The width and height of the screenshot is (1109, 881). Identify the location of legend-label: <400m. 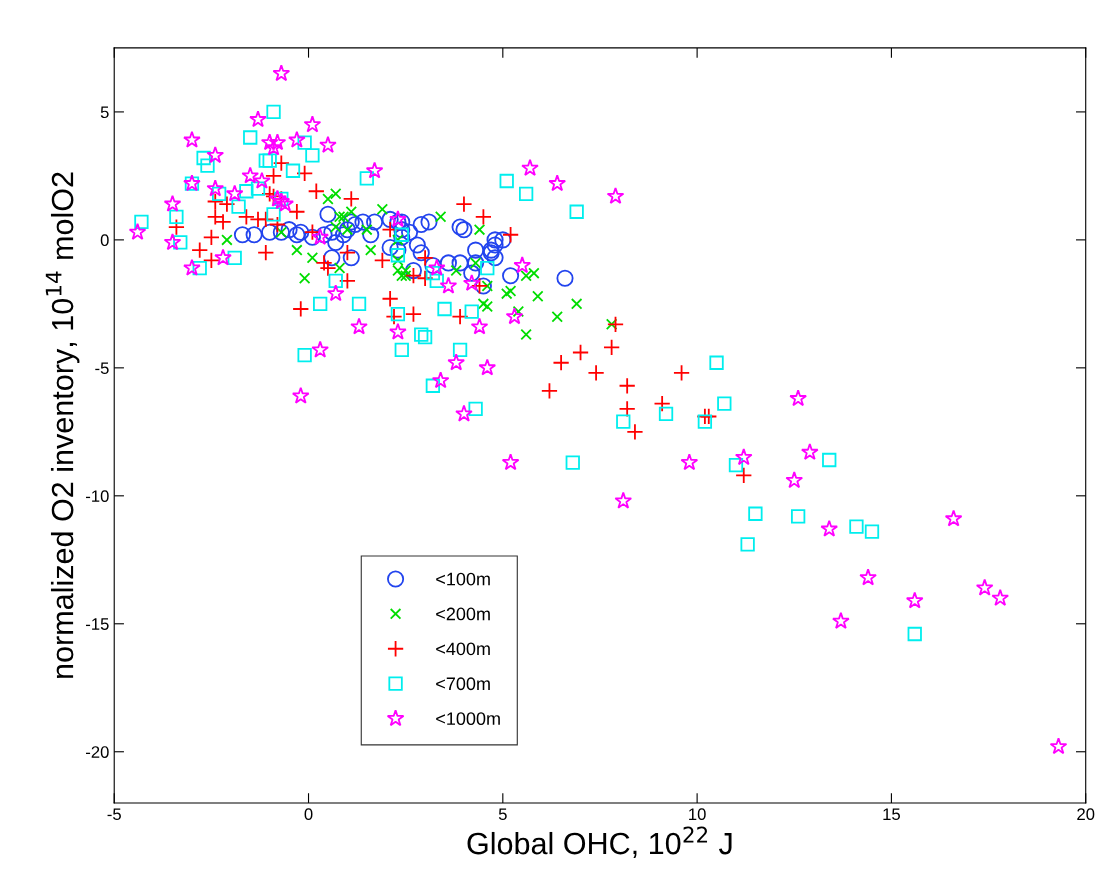
(463, 649).